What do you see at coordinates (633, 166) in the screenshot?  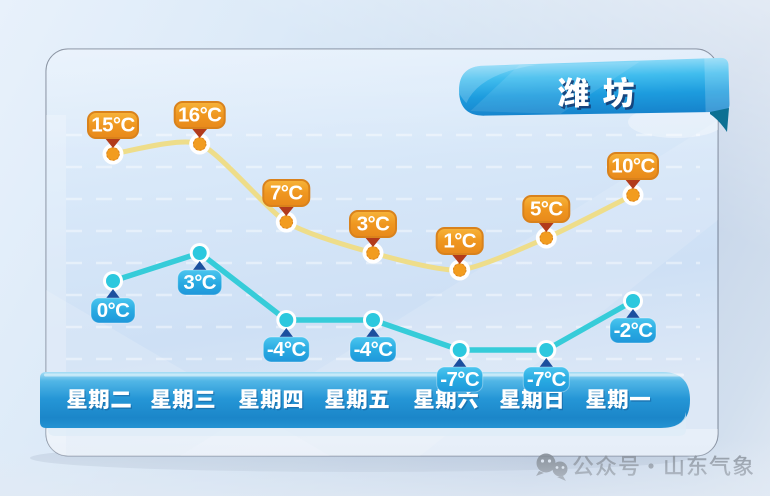 I see `svg-text: 10°C` at bounding box center [633, 166].